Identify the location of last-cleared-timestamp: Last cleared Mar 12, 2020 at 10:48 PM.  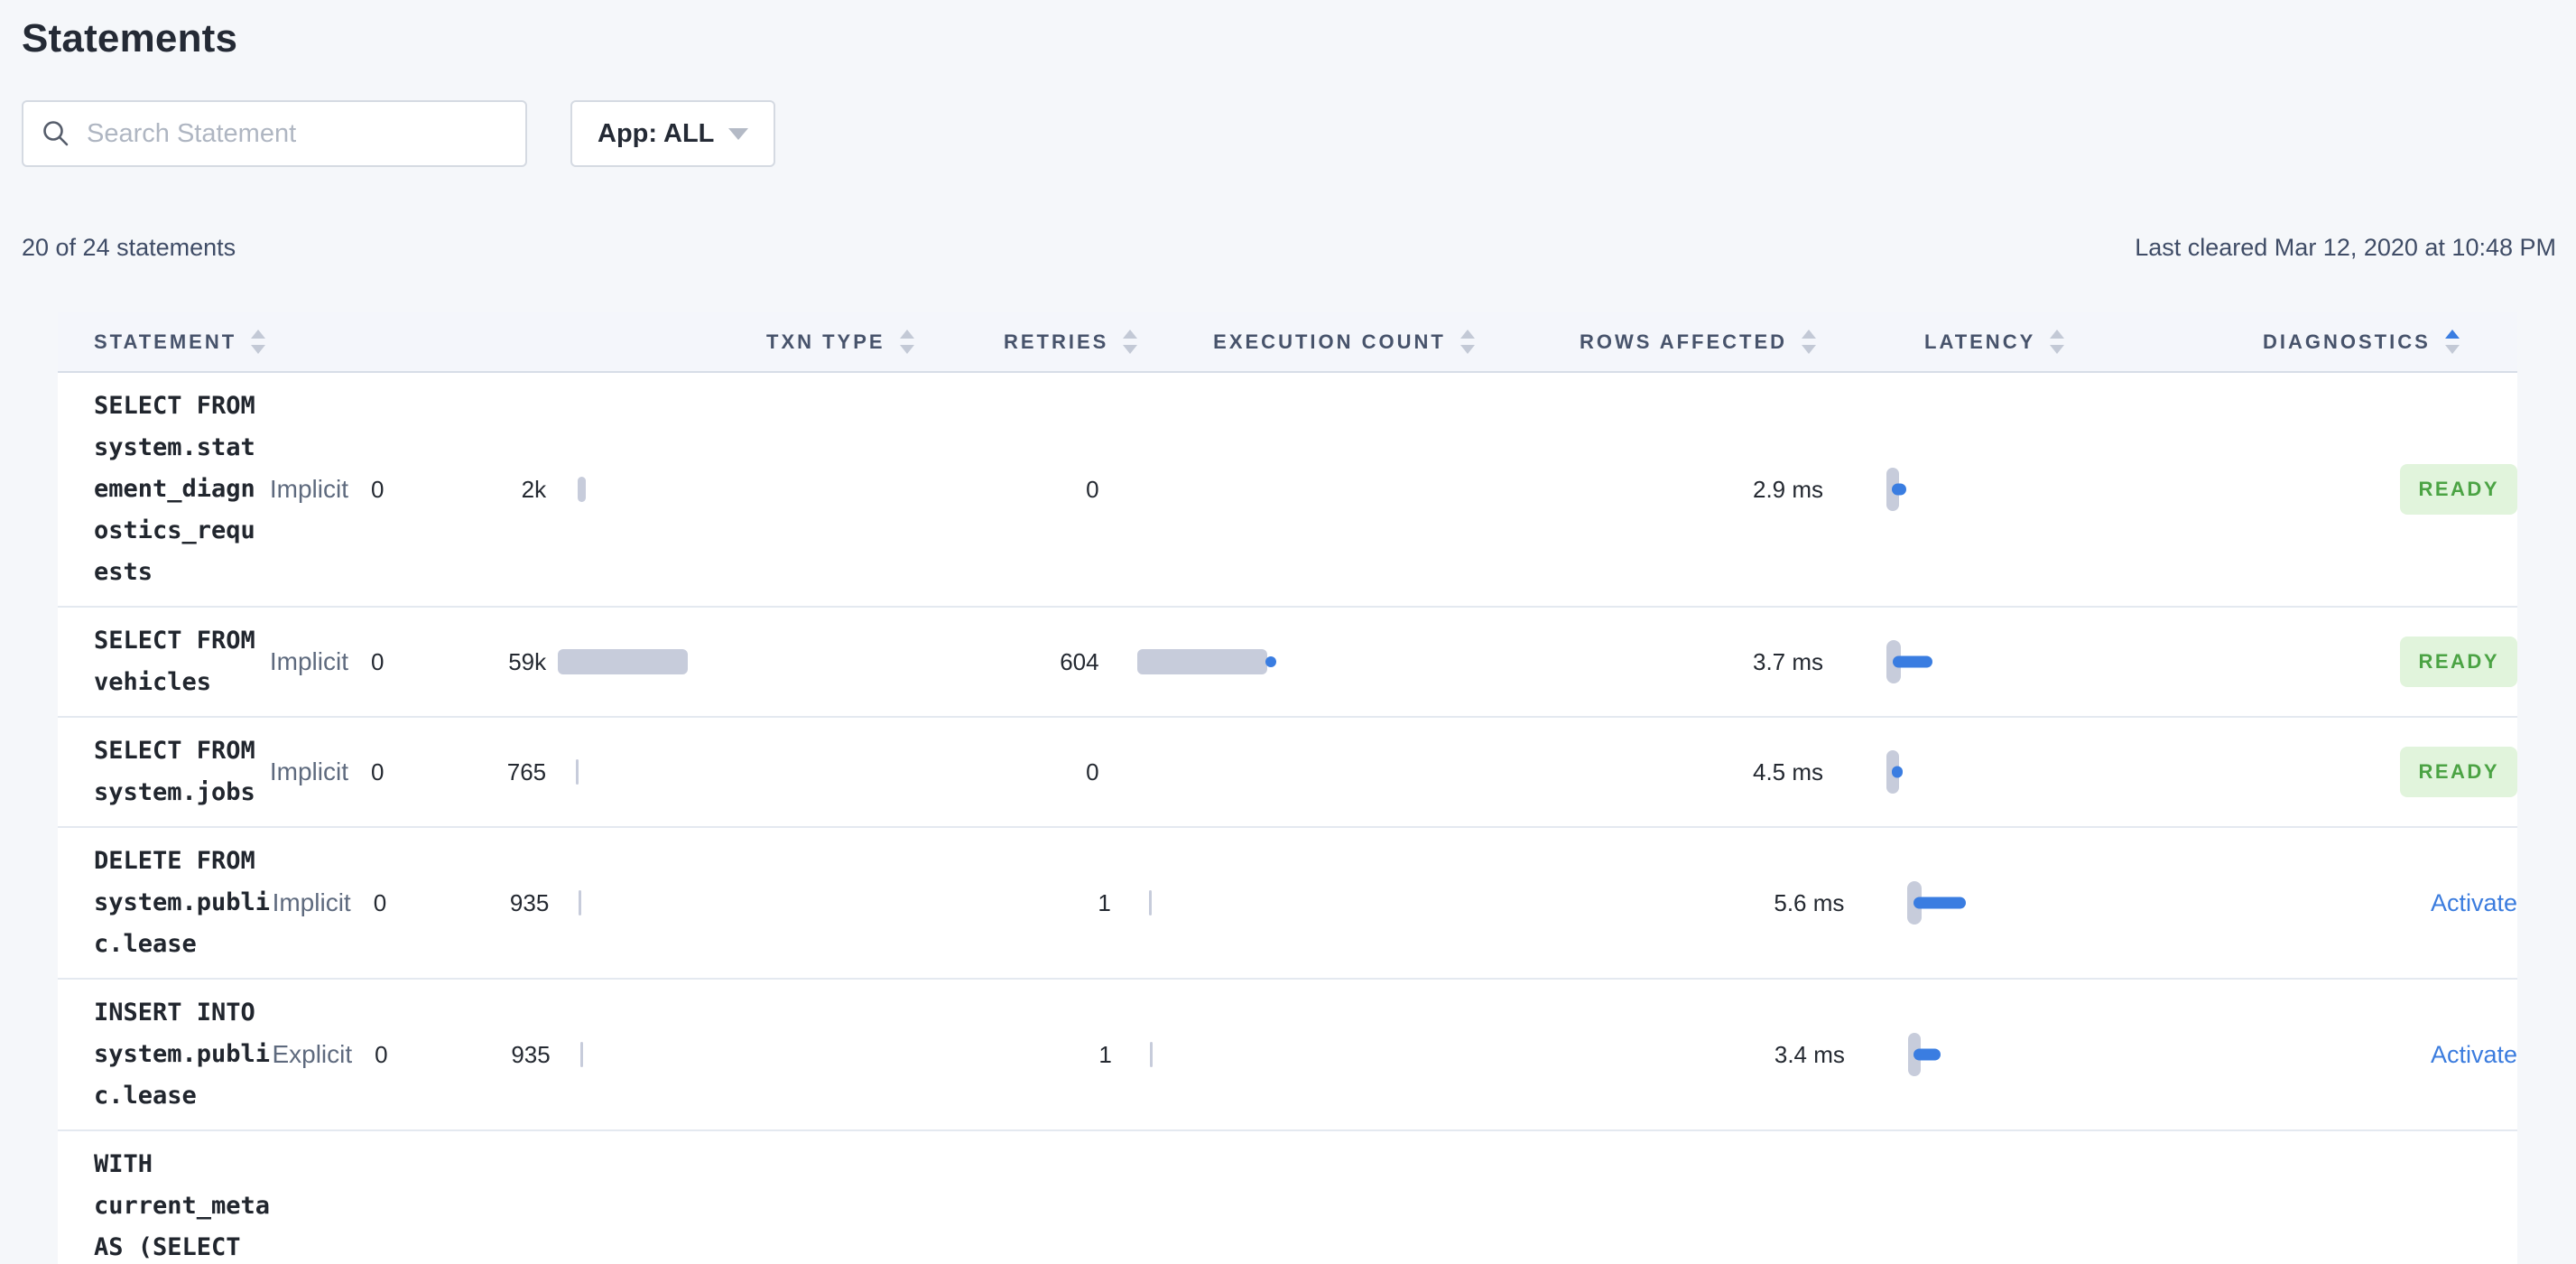
(2345, 247).